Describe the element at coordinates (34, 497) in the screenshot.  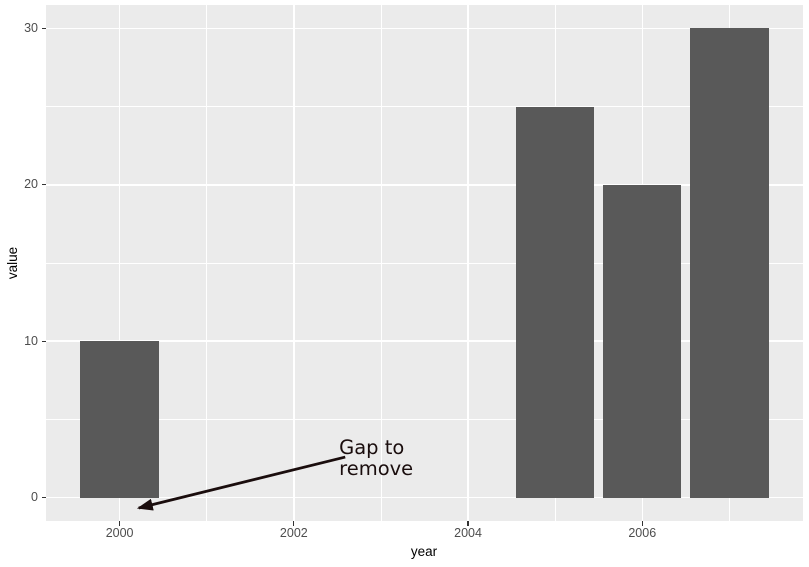
I see `y-tick-label: 0` at that location.